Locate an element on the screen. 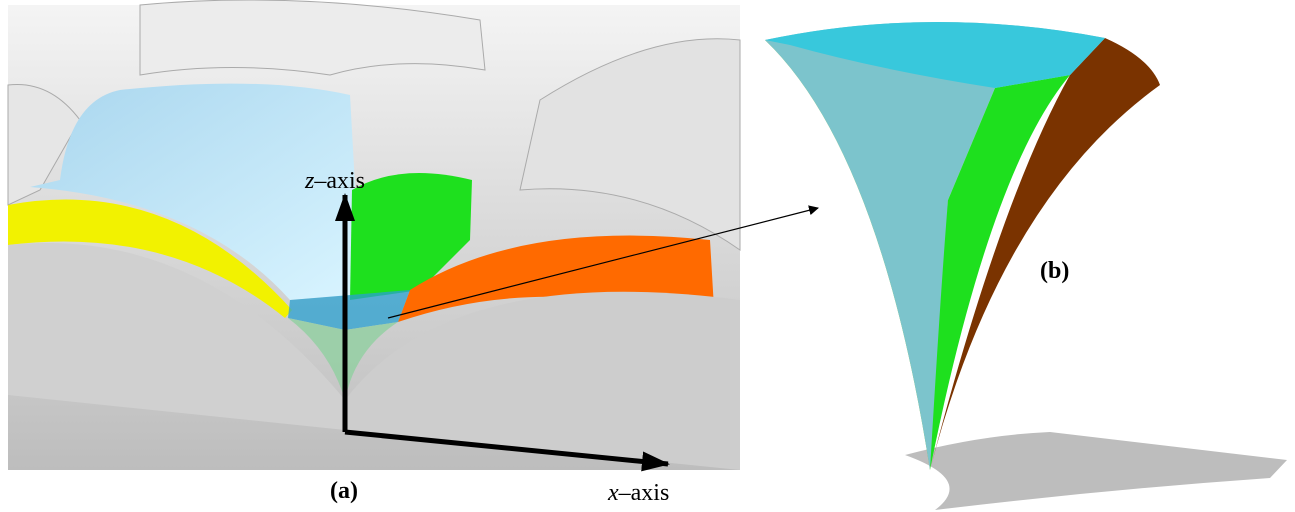 The width and height of the screenshot is (1295, 512). yellow-region is located at coordinates (150, 258).